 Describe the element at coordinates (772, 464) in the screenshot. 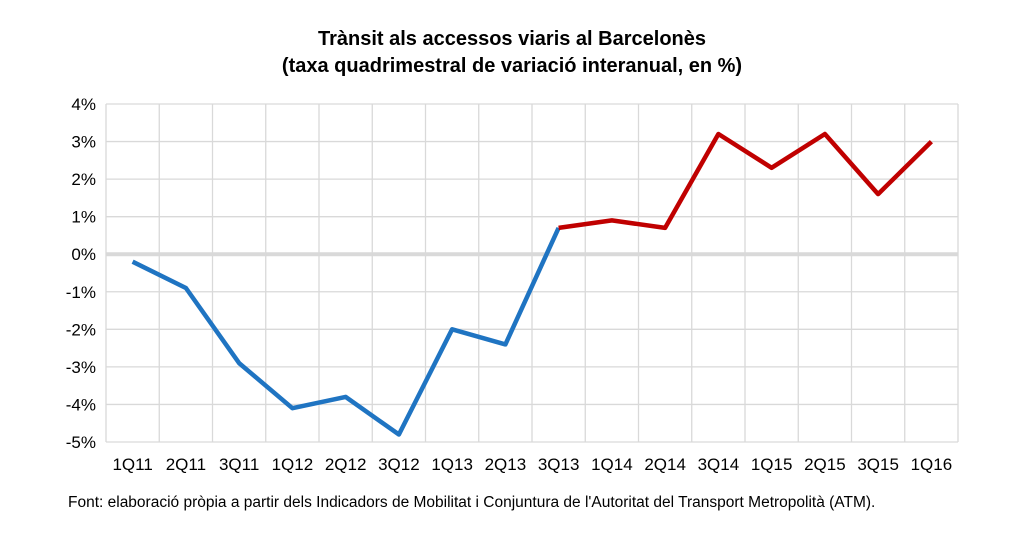

I see `x-tick-label: 1Q15` at that location.